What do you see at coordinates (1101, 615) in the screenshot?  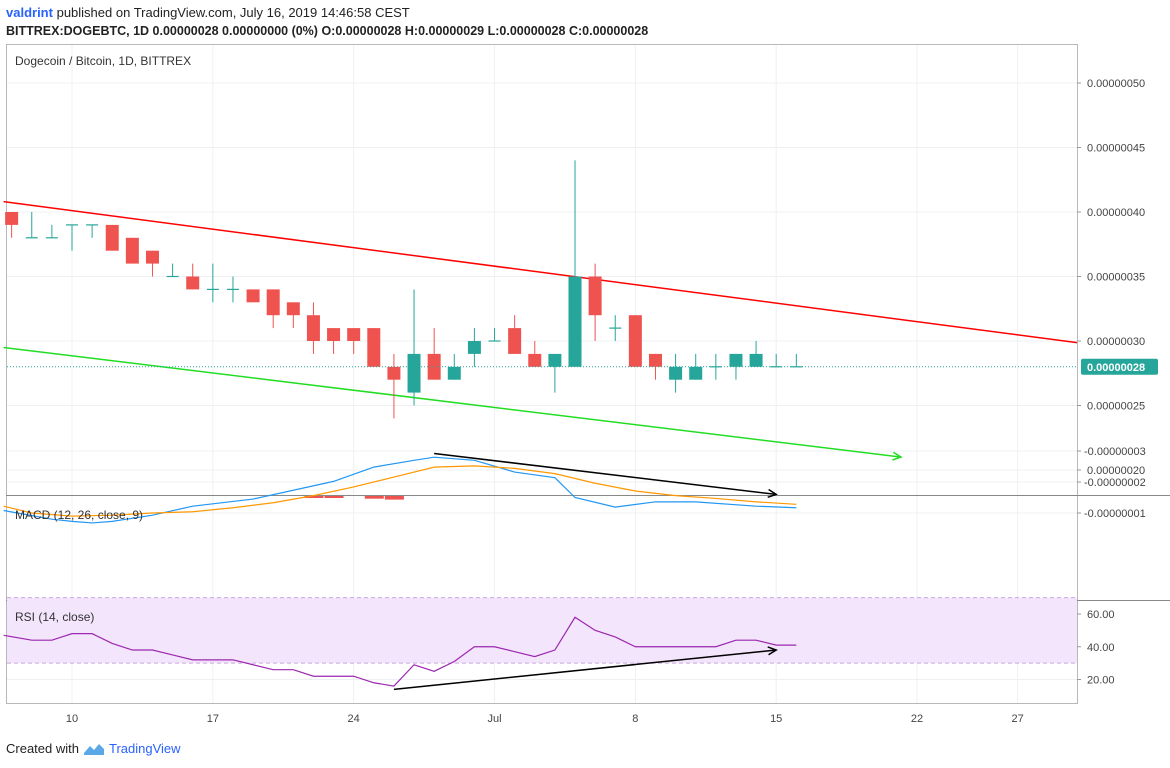 I see `rsi-tick-label: 60.00` at bounding box center [1101, 615].